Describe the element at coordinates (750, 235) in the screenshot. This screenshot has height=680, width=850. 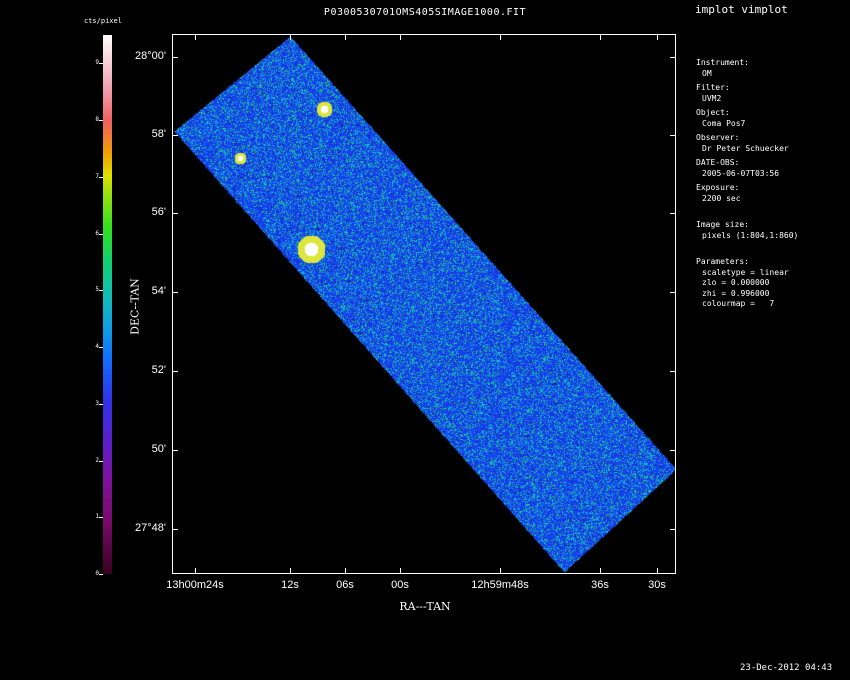
I see `image-size-value: pixels (1:804,1:860)` at that location.